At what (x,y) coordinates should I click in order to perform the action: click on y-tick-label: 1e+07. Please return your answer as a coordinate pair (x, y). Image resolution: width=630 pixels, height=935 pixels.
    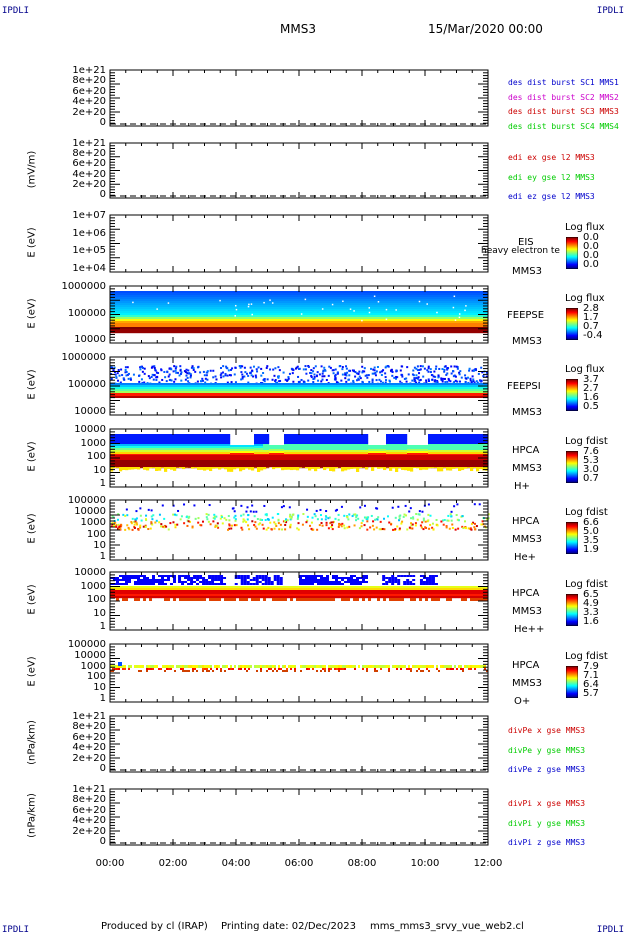
    Looking at the image, I should click on (66, 215).